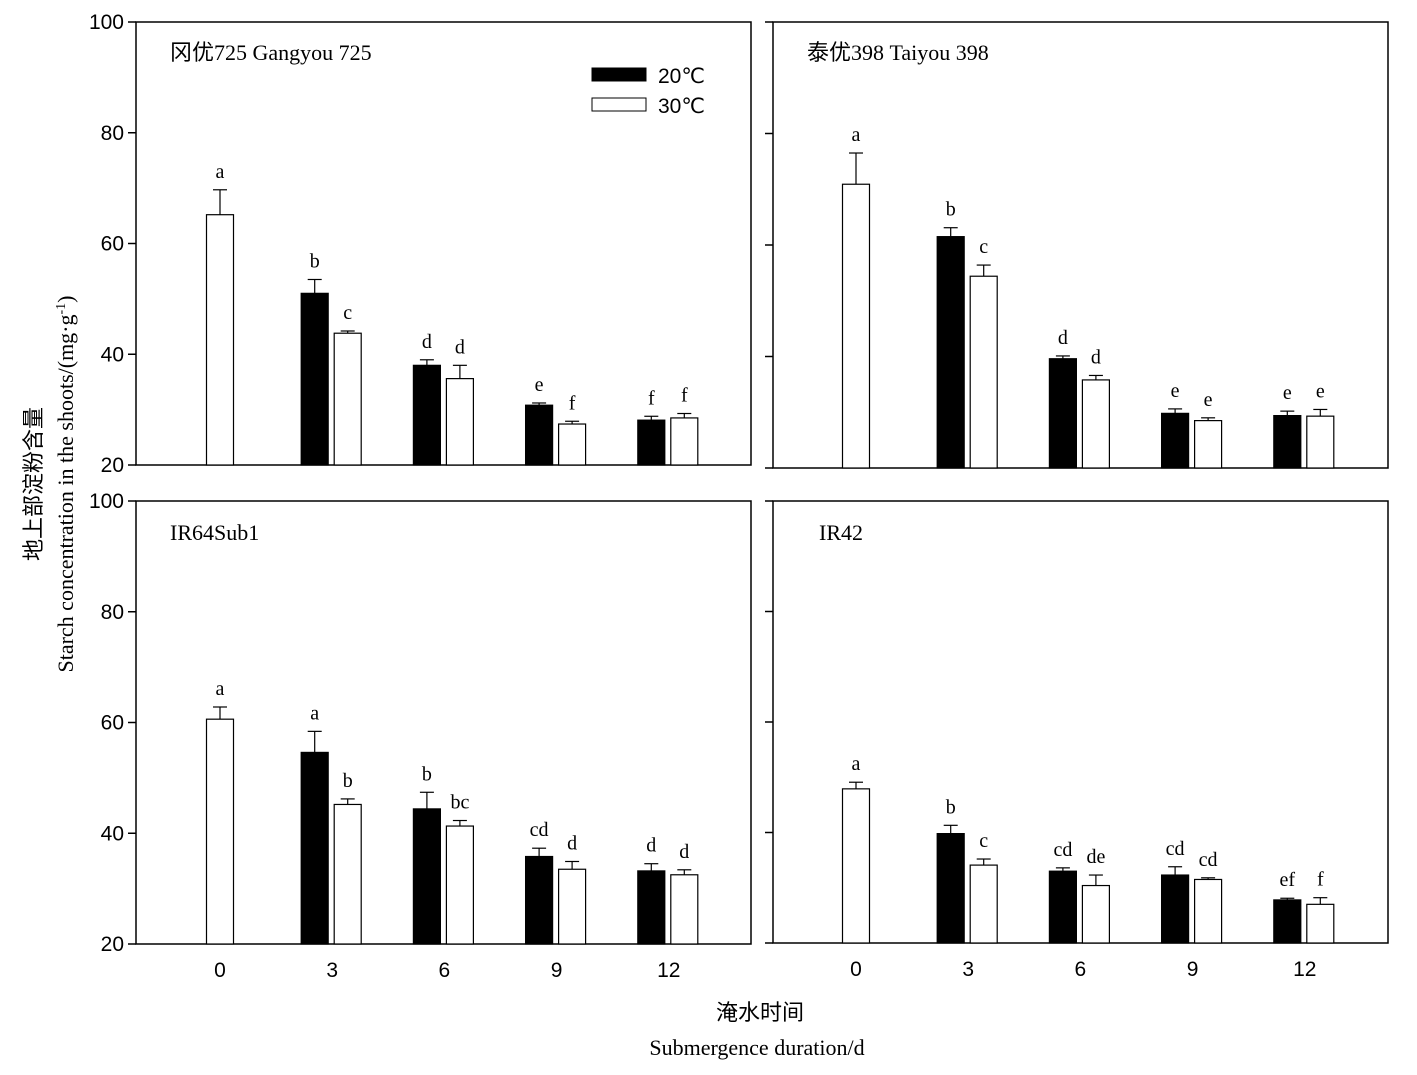  I want to click on p2-sig-label-30c-6: d, so click(1096, 357).